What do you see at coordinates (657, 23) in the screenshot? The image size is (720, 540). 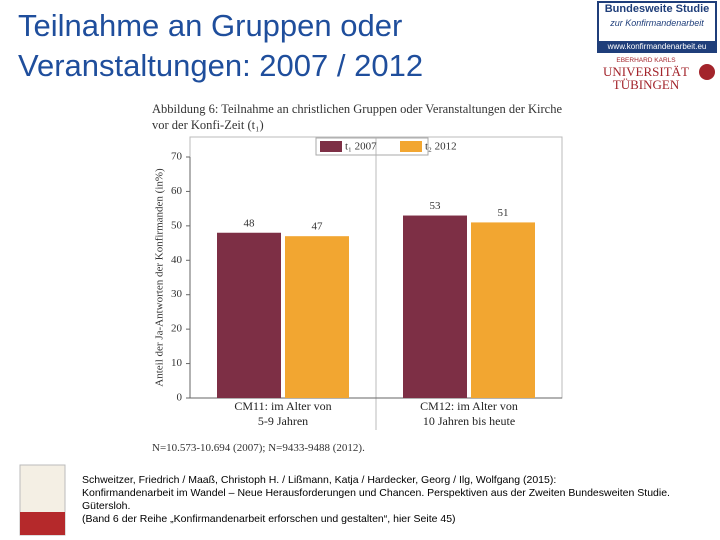 I see `logo-study: zur Konfirmandenarbeit` at bounding box center [657, 23].